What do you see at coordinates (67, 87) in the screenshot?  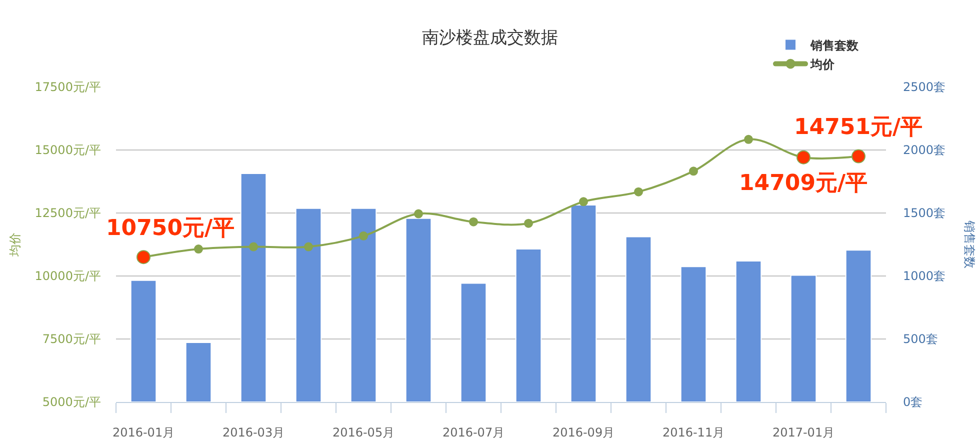 I see `y-tick-label: 17500元/平` at bounding box center [67, 87].